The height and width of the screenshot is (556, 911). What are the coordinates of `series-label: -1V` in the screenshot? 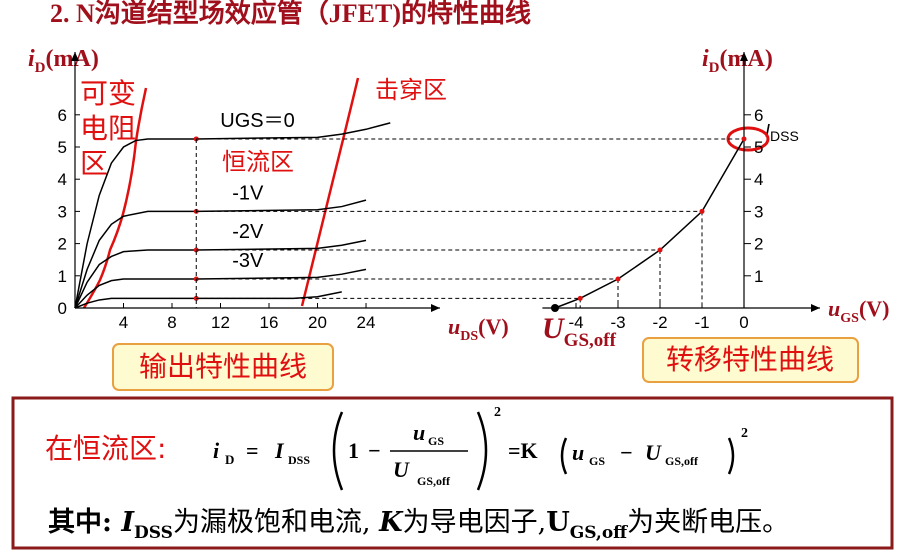 It's located at (248, 193).